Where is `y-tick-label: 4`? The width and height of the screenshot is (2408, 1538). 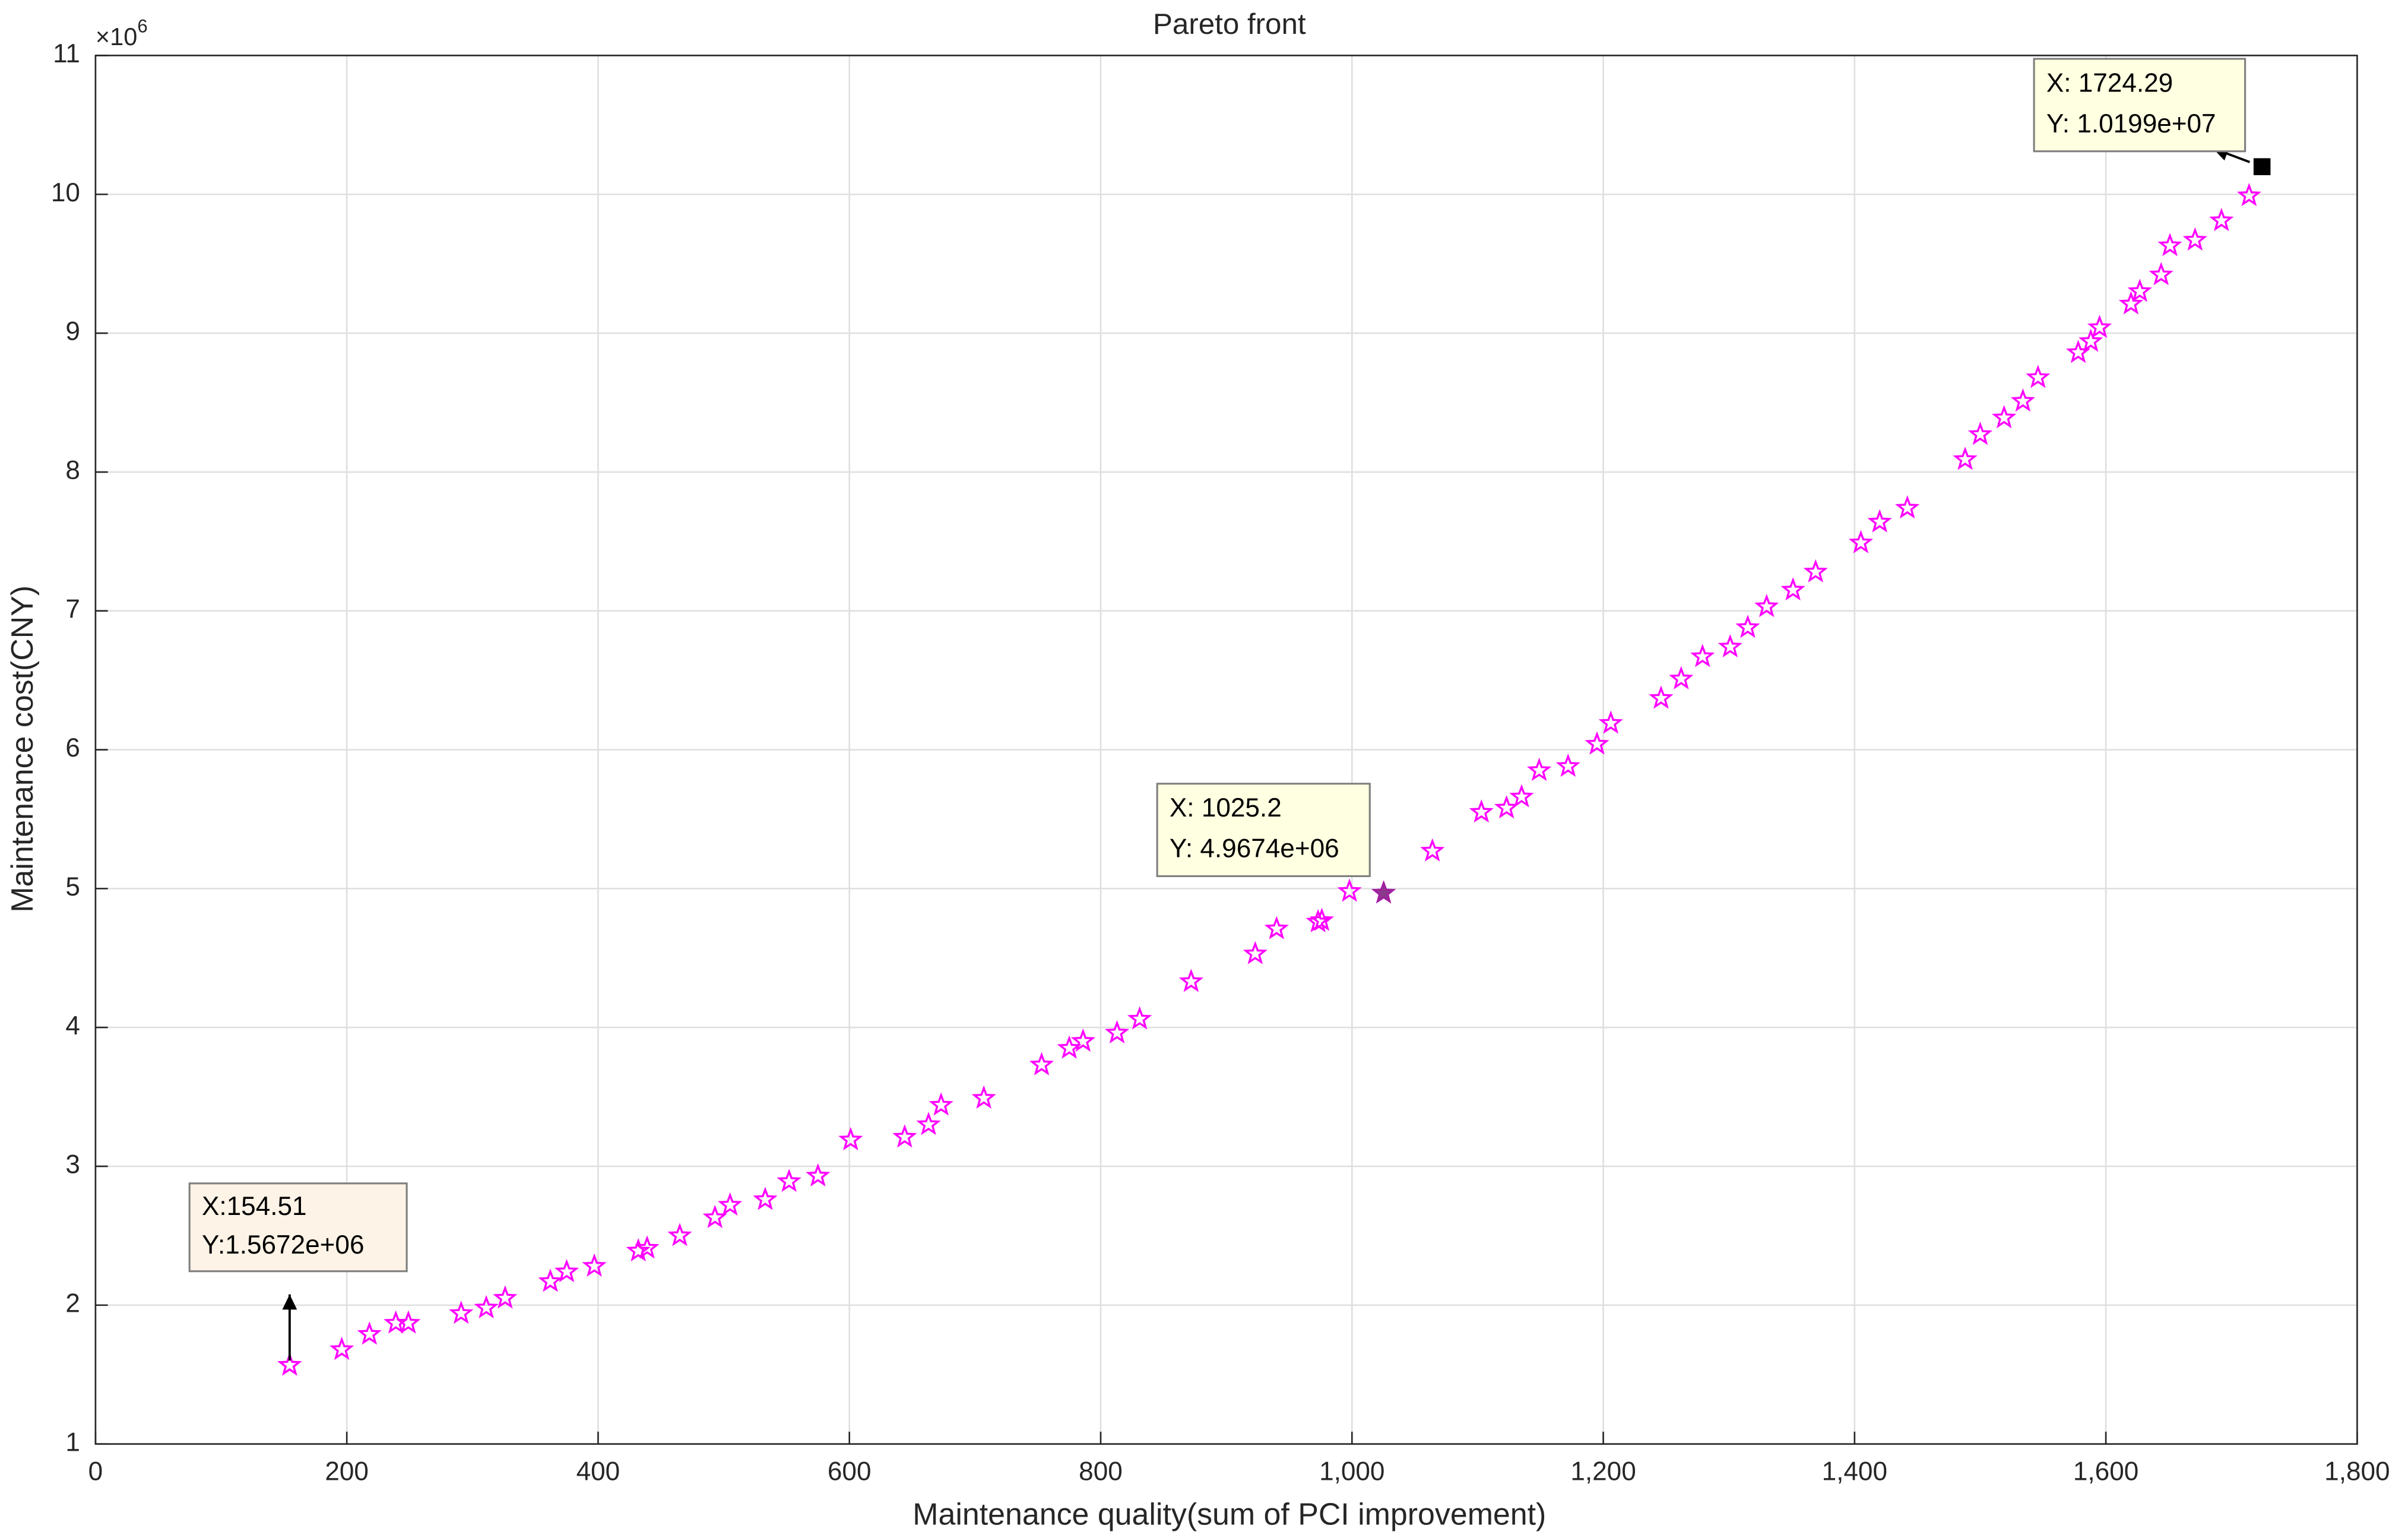
y-tick-label: 4 is located at coordinates (72, 1025).